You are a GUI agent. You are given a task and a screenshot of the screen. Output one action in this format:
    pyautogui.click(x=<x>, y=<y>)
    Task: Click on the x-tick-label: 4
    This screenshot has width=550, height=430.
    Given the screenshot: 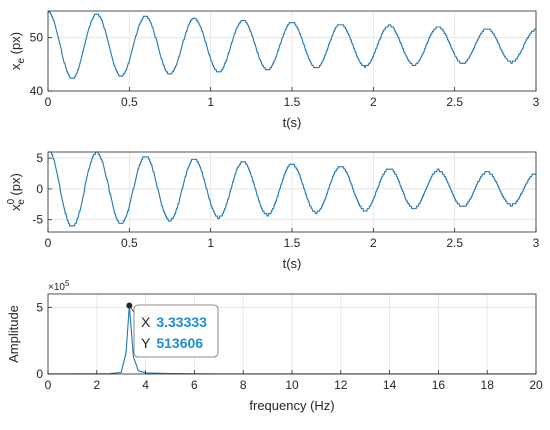 What is the action you would take?
    pyautogui.click(x=145, y=385)
    